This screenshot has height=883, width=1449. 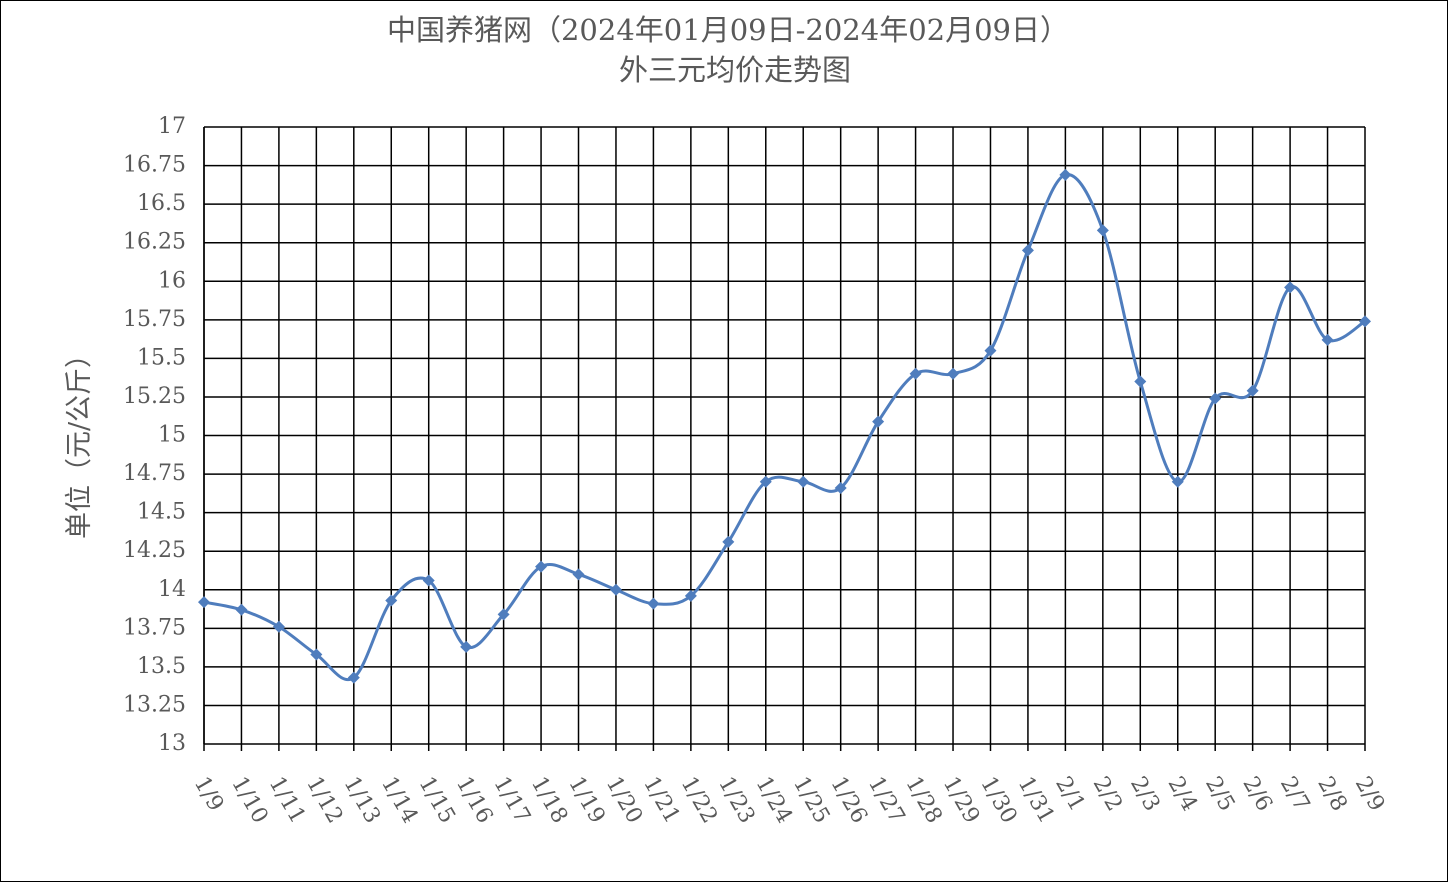 I want to click on y-tick-label: 16.25, so click(x=154, y=242).